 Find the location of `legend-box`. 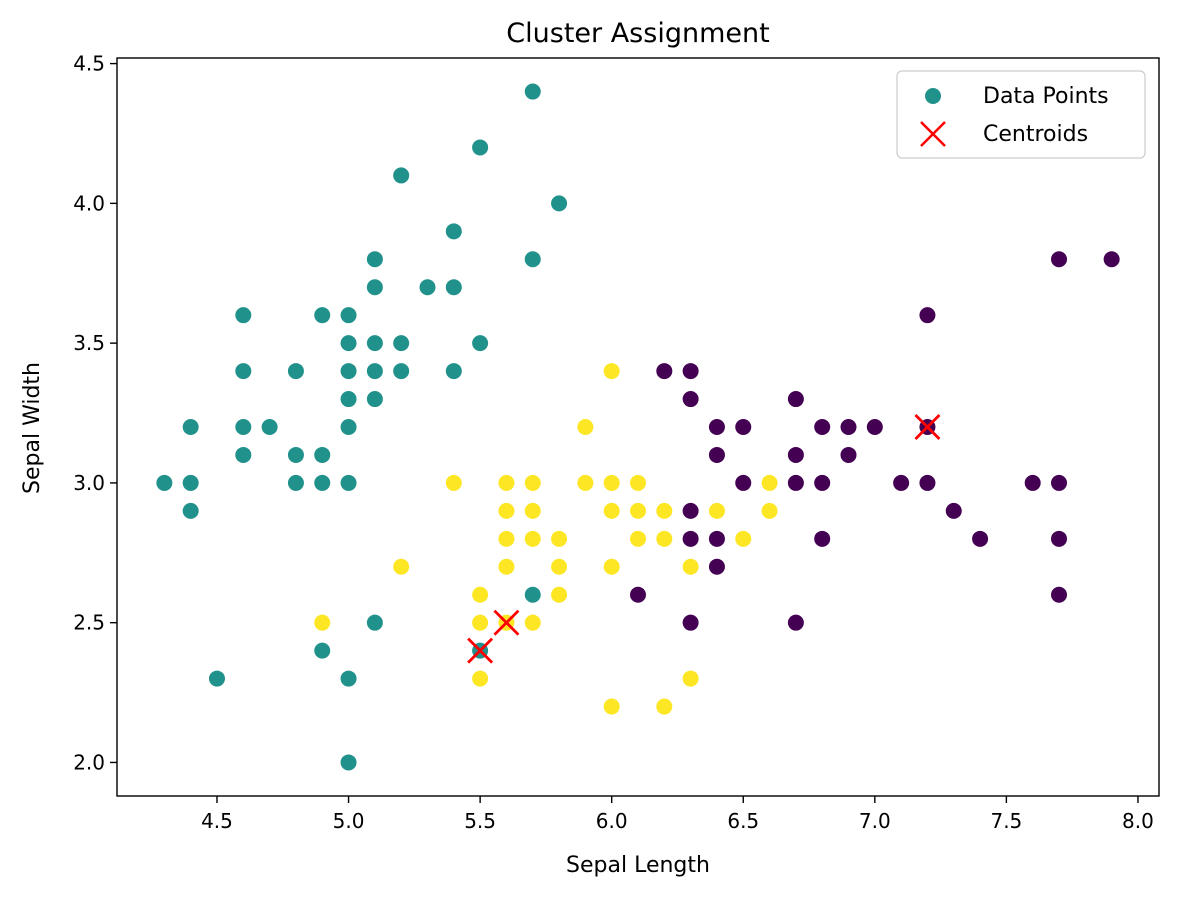

legend-box is located at coordinates (1021, 114).